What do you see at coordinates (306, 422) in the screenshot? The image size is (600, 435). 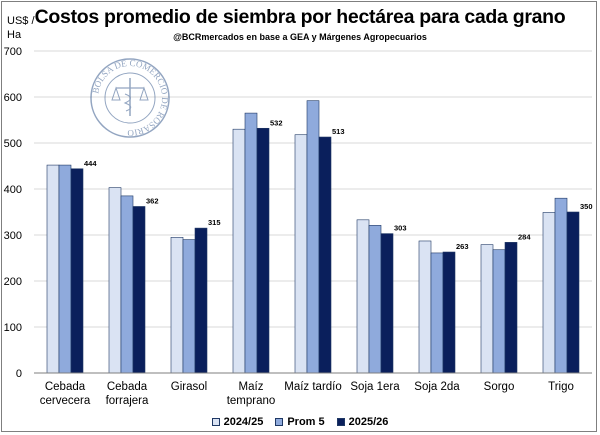 I see `legend-label: Prom 5` at bounding box center [306, 422].